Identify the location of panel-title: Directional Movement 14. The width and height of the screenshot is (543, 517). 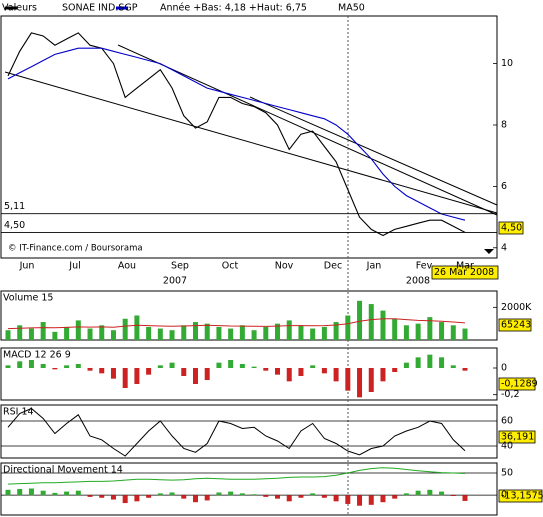
(63, 470).